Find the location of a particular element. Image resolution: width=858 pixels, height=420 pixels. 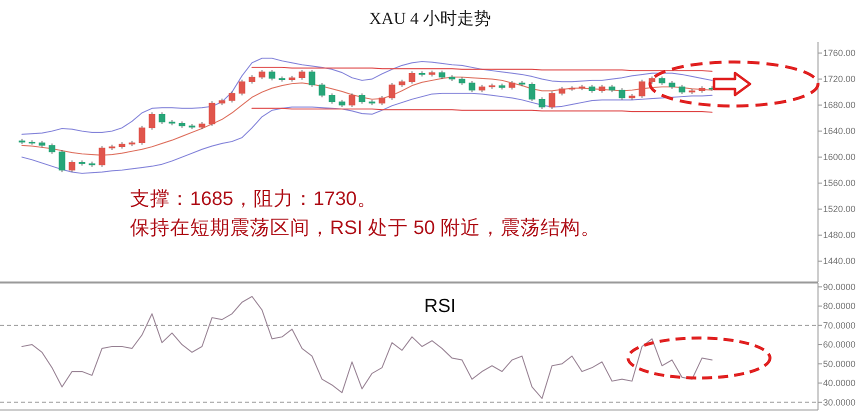

y-tick-label: 1720.00 is located at coordinates (839, 79).